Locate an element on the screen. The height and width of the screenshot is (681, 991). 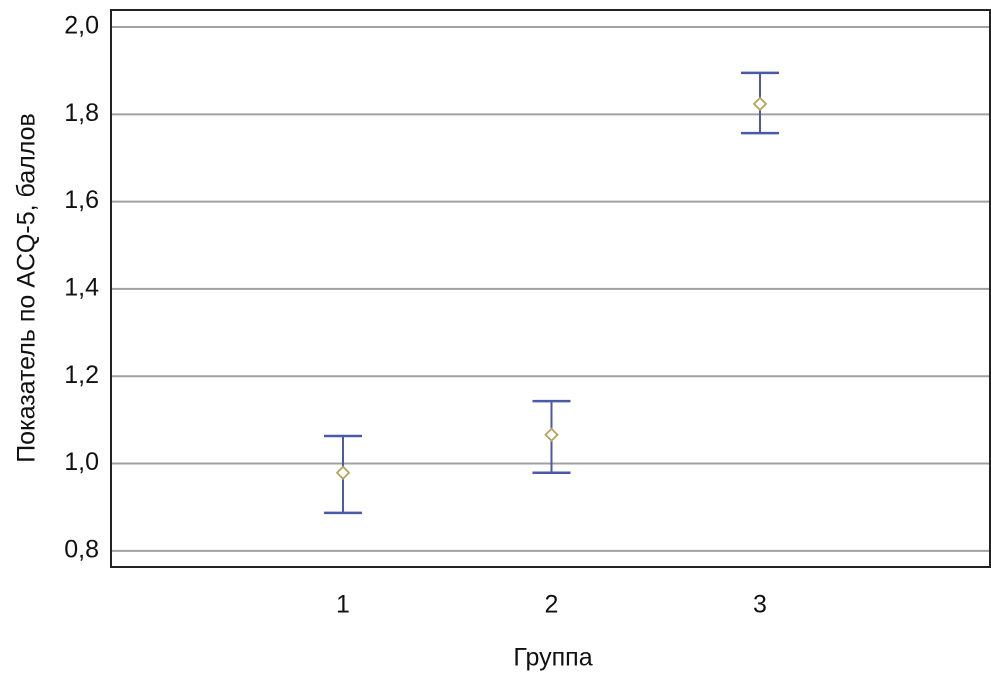
x-tick-label: 1 is located at coordinates (343, 605).